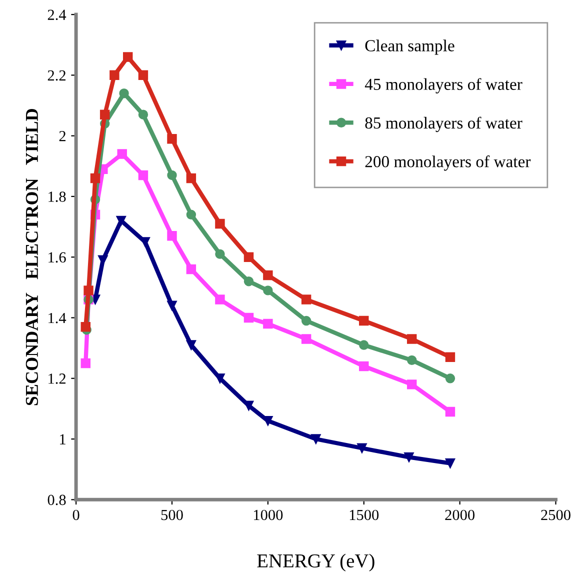 This screenshot has height=581, width=585. What do you see at coordinates (268, 515) in the screenshot?
I see `x-tick-label: 1000` at bounding box center [268, 515].